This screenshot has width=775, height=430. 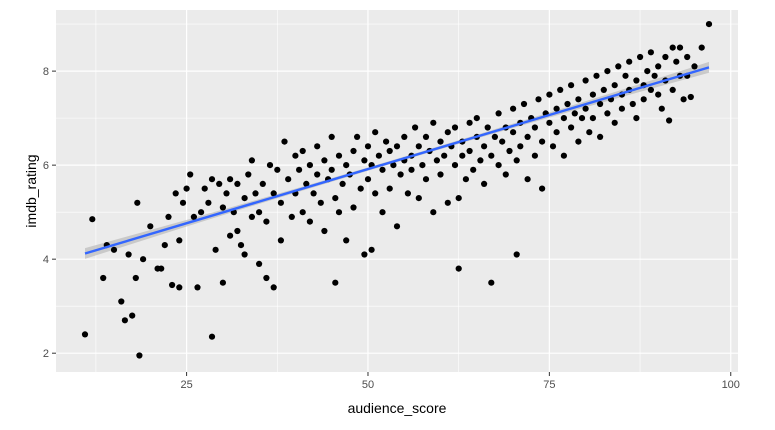 What do you see at coordinates (460, 381) in the screenshot?
I see `x-axis-ticks: 25 50 75 100` at bounding box center [460, 381].